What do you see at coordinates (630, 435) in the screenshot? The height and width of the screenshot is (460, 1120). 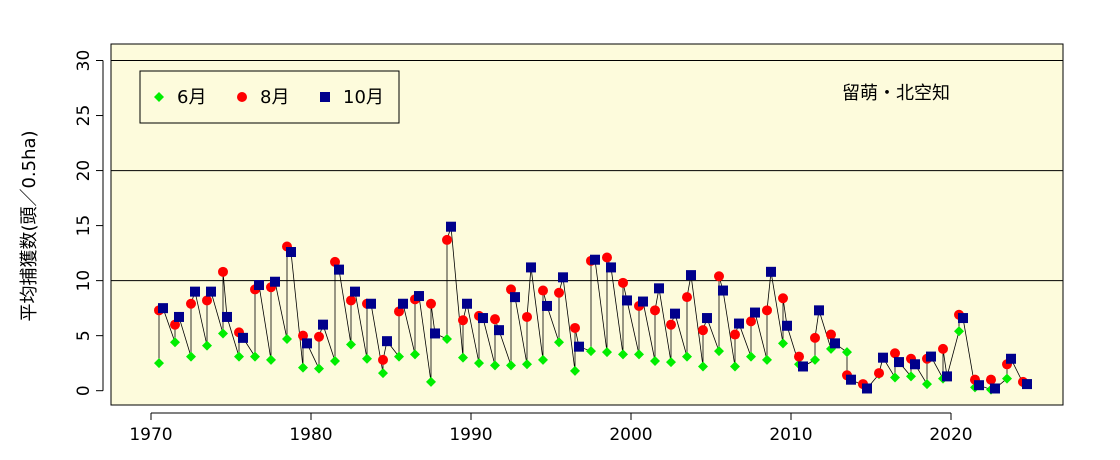 I see `x-tick-label-2000: 2000` at bounding box center [630, 435].